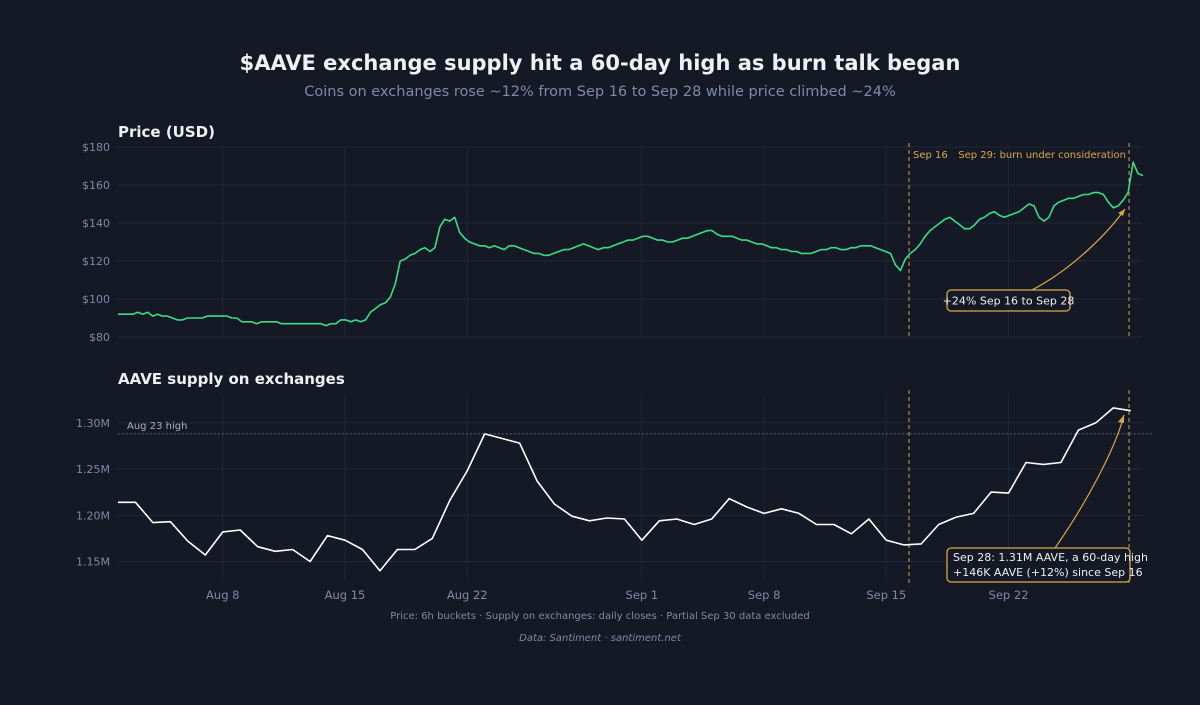  What do you see at coordinates (231, 379) in the screenshot?
I see `supply-panel-title: AAVE supply on exchanges` at bounding box center [231, 379].